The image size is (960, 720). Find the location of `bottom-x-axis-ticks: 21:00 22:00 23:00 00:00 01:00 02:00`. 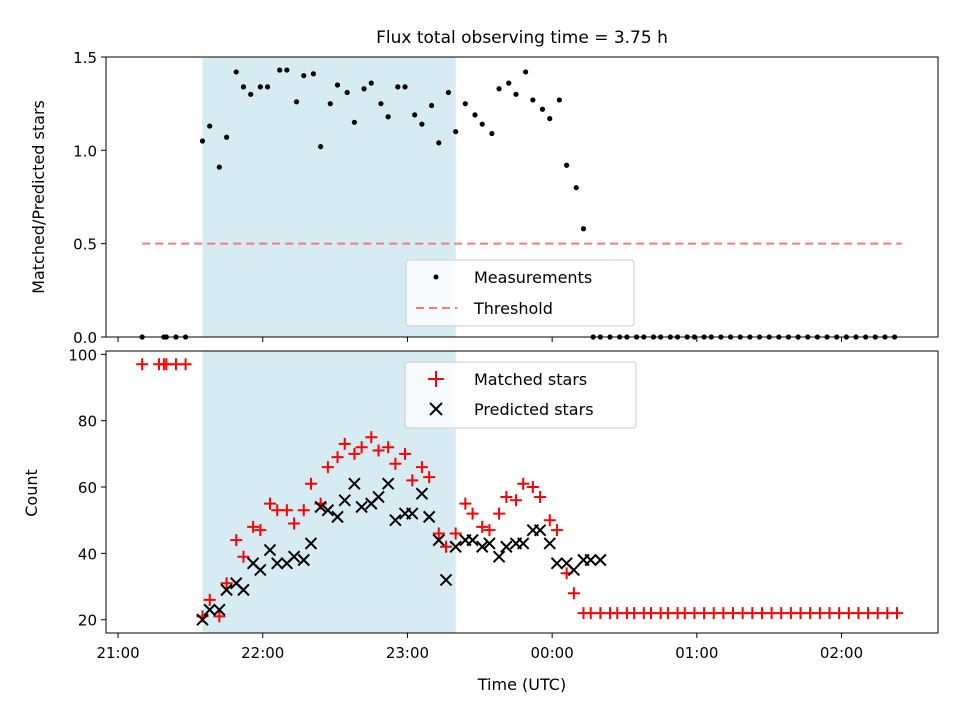

bottom-x-axis-ticks: 21:00 22:00 23:00 00:00 01:00 02:00 is located at coordinates (479, 647).